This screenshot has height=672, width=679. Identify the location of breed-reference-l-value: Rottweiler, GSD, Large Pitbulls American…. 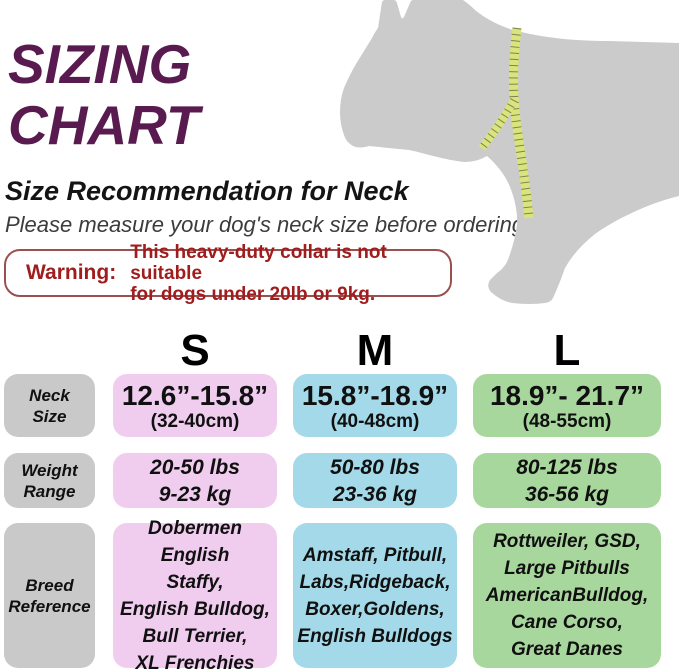
(567, 595).